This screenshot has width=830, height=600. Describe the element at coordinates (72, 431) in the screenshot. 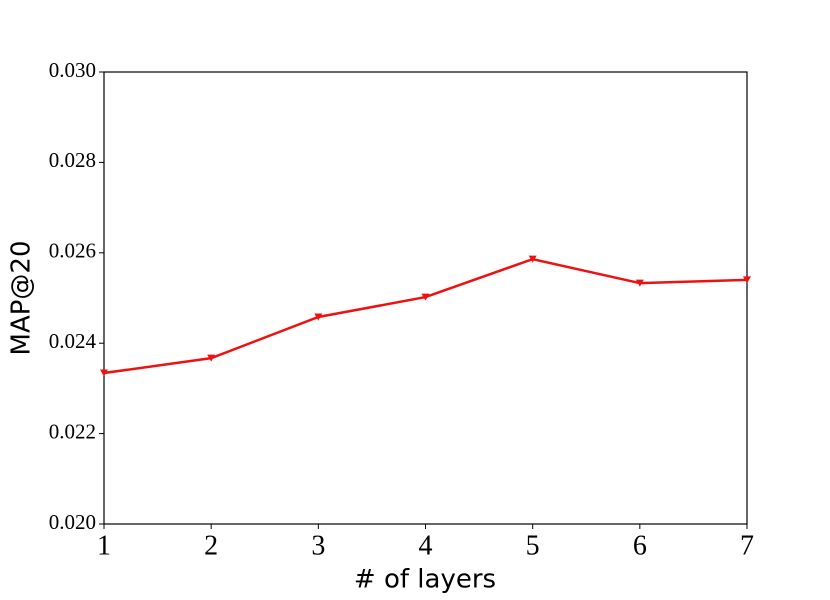

I see `y-tick-label: 0.022` at that location.